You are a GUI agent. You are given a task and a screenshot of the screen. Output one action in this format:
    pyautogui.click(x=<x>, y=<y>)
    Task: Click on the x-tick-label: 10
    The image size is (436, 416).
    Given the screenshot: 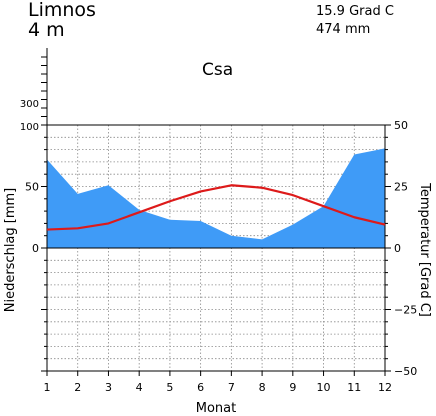 What is the action you would take?
    pyautogui.click(x=324, y=387)
    